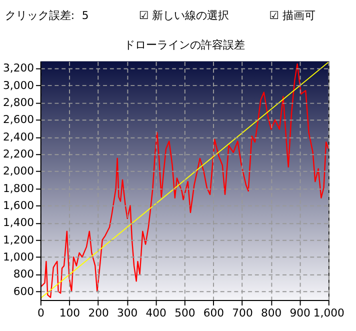 The height and width of the screenshot is (331, 356). I want to click on x-tick-label: 600, so click(213, 313).